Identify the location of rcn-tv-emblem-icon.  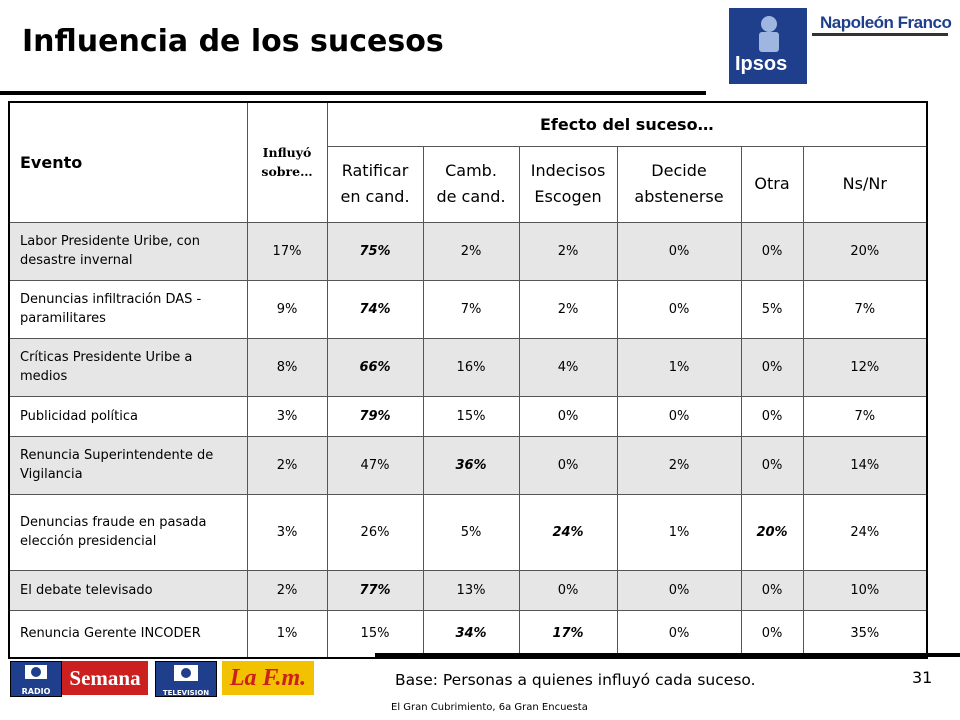
(186, 673).